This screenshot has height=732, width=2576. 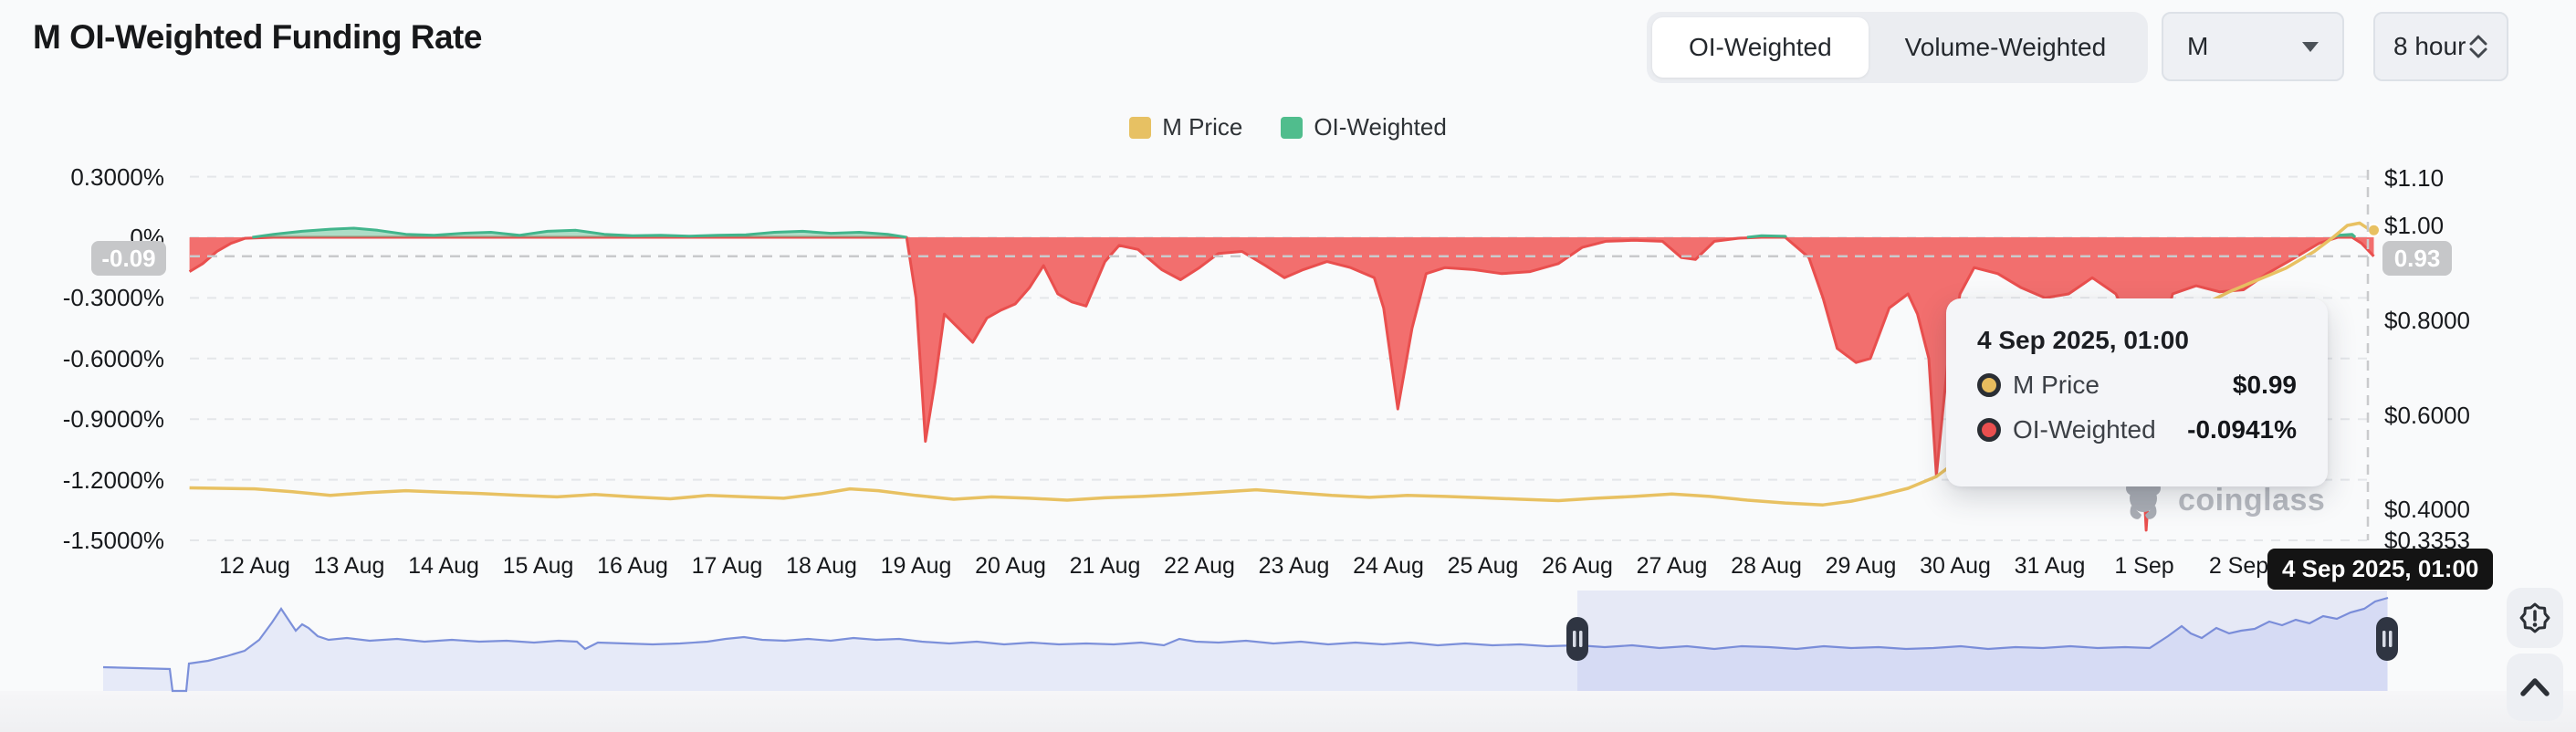 I want to click on navigator-handle-left, so click(x=1577, y=639).